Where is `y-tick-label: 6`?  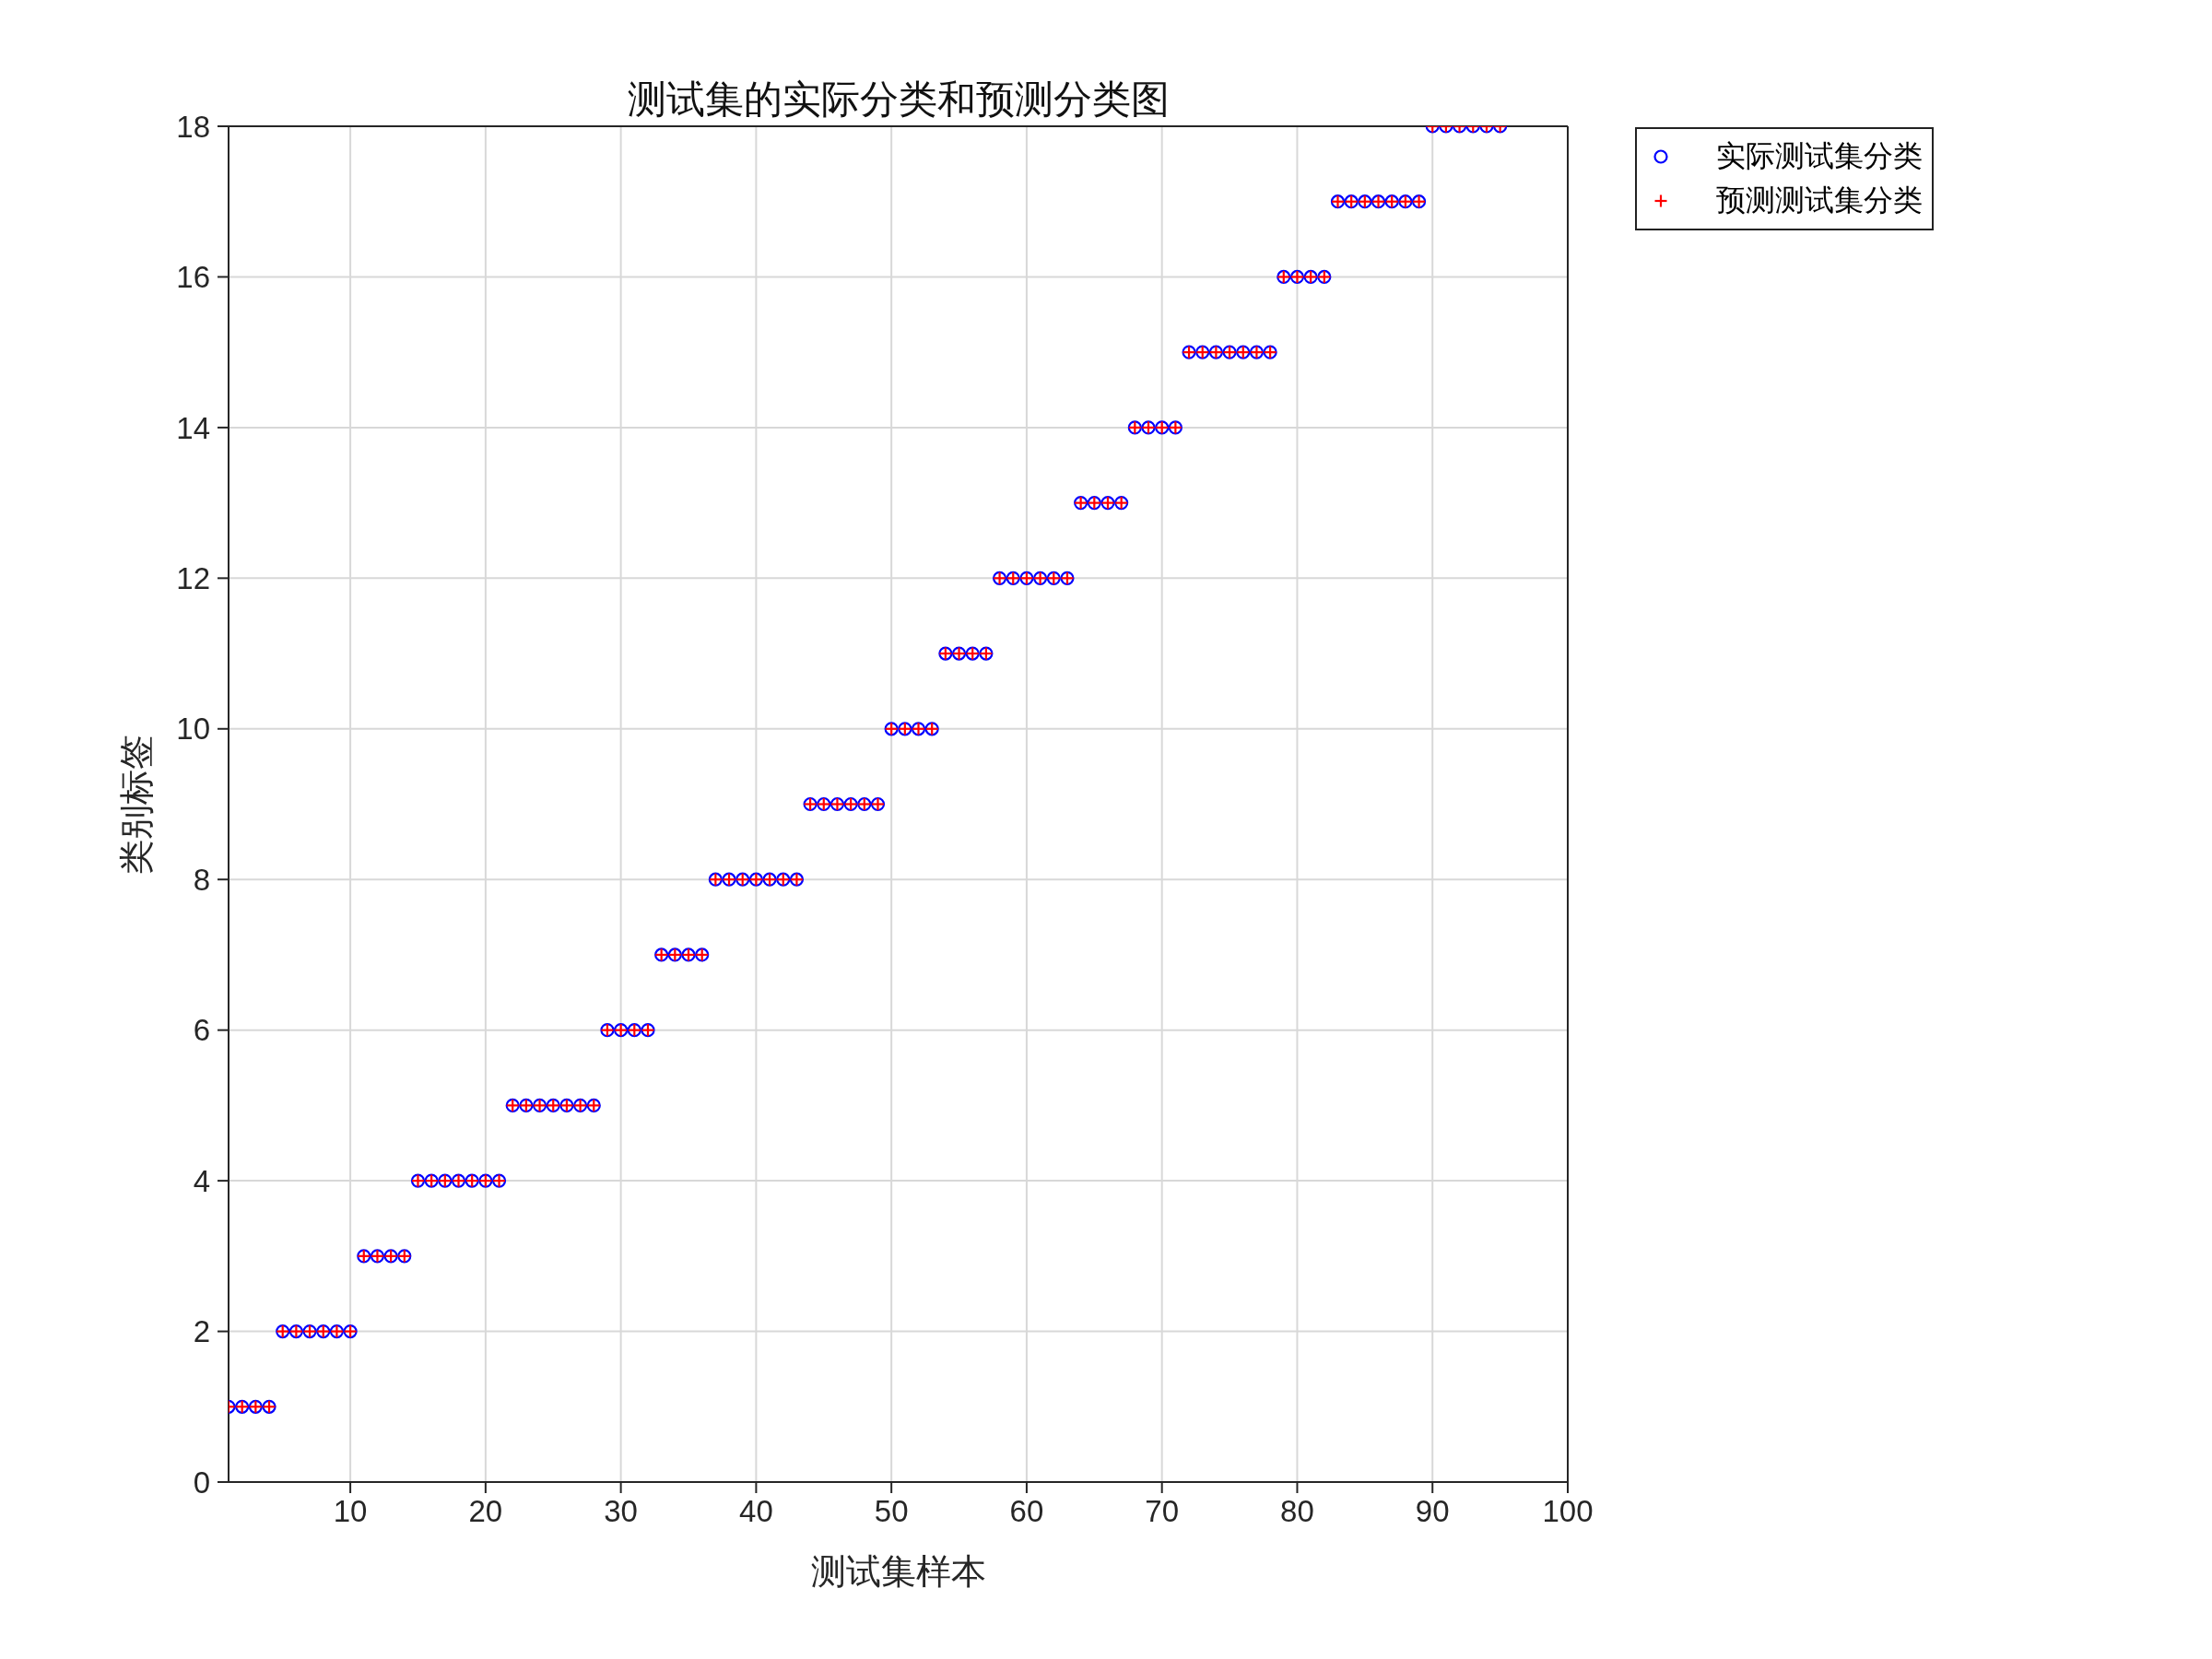 y-tick-label: 6 is located at coordinates (201, 1030).